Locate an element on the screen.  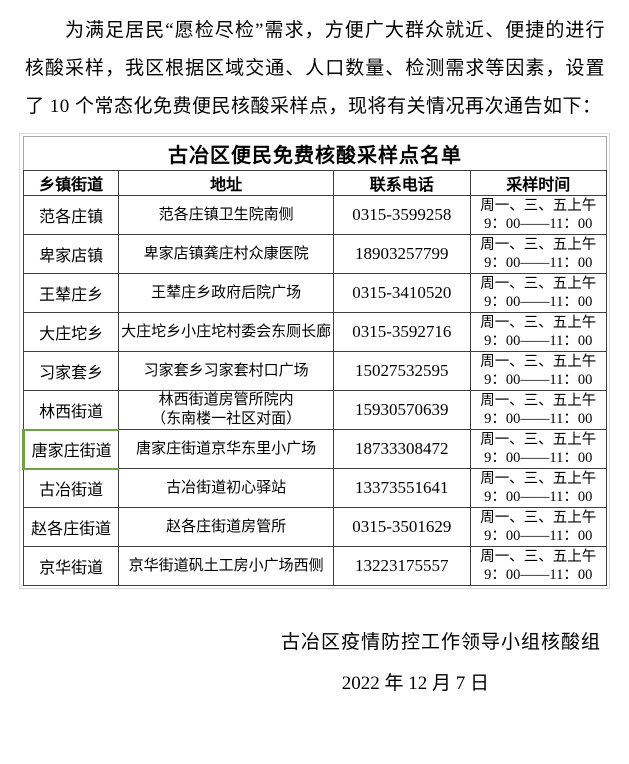
town-cell: 古冶街道 is located at coordinates (71, 488).